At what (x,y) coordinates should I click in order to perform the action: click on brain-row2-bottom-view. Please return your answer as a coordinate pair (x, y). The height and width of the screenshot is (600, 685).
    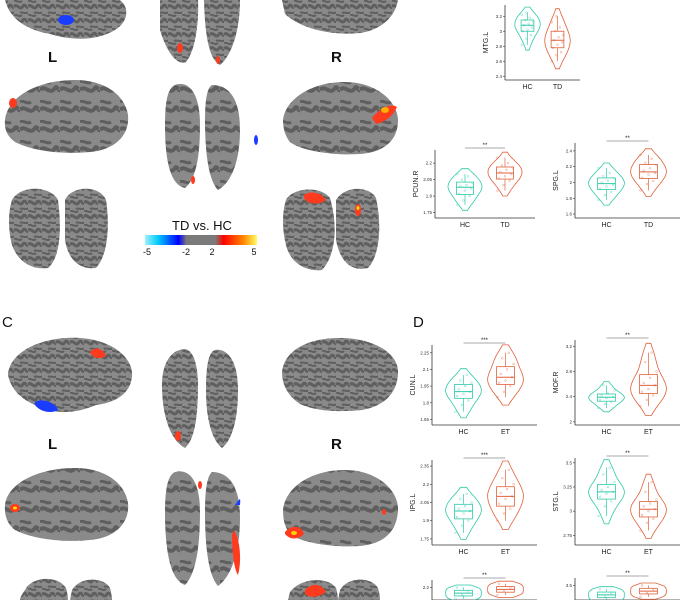
    Looking at the image, I should click on (211, 137).